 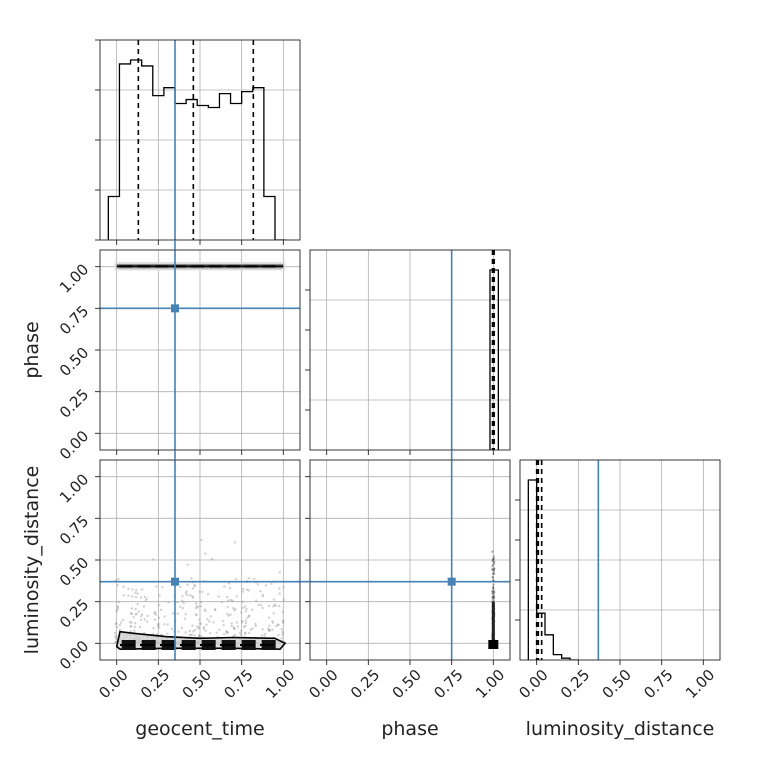 What do you see at coordinates (32, 349) in the screenshot?
I see `y-axis-label: phase` at bounding box center [32, 349].